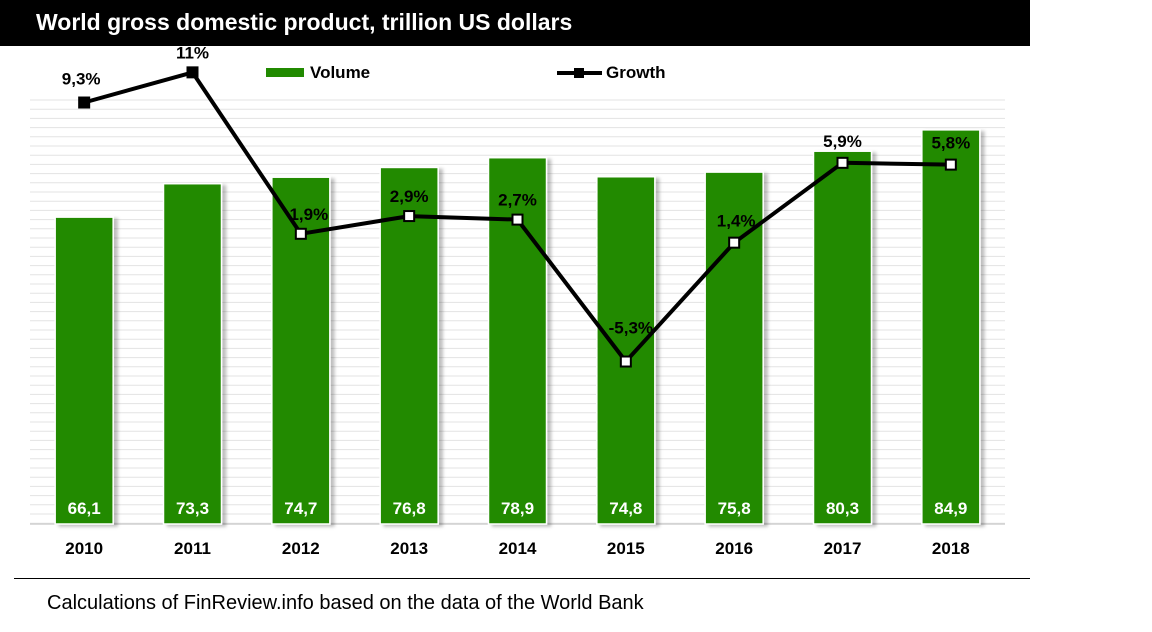 This screenshot has height=632, width=1152. I want to click on growth-value-label: -5,3%, so click(631, 328).